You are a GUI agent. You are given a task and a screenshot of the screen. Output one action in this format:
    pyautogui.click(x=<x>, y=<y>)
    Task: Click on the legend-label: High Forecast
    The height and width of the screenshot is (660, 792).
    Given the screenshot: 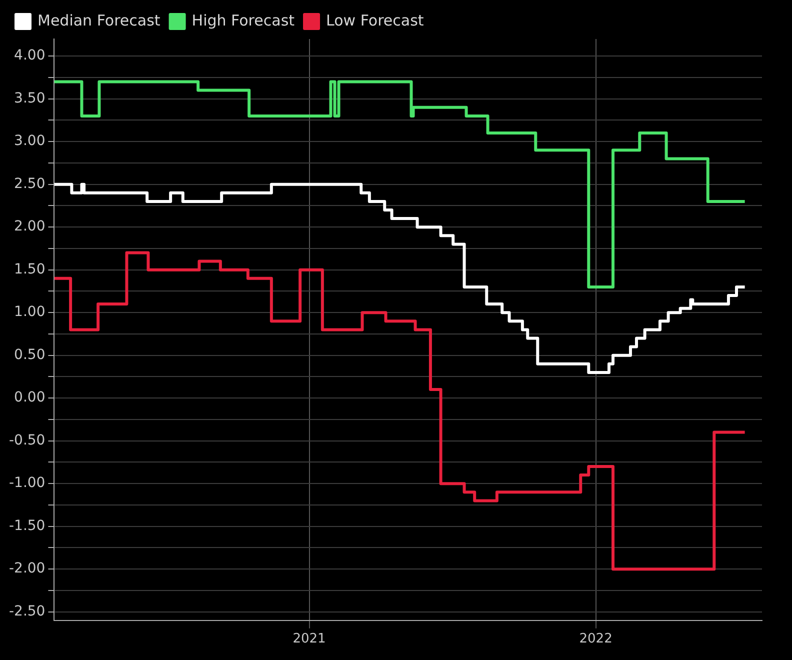 What is the action you would take?
    pyautogui.click(x=243, y=20)
    